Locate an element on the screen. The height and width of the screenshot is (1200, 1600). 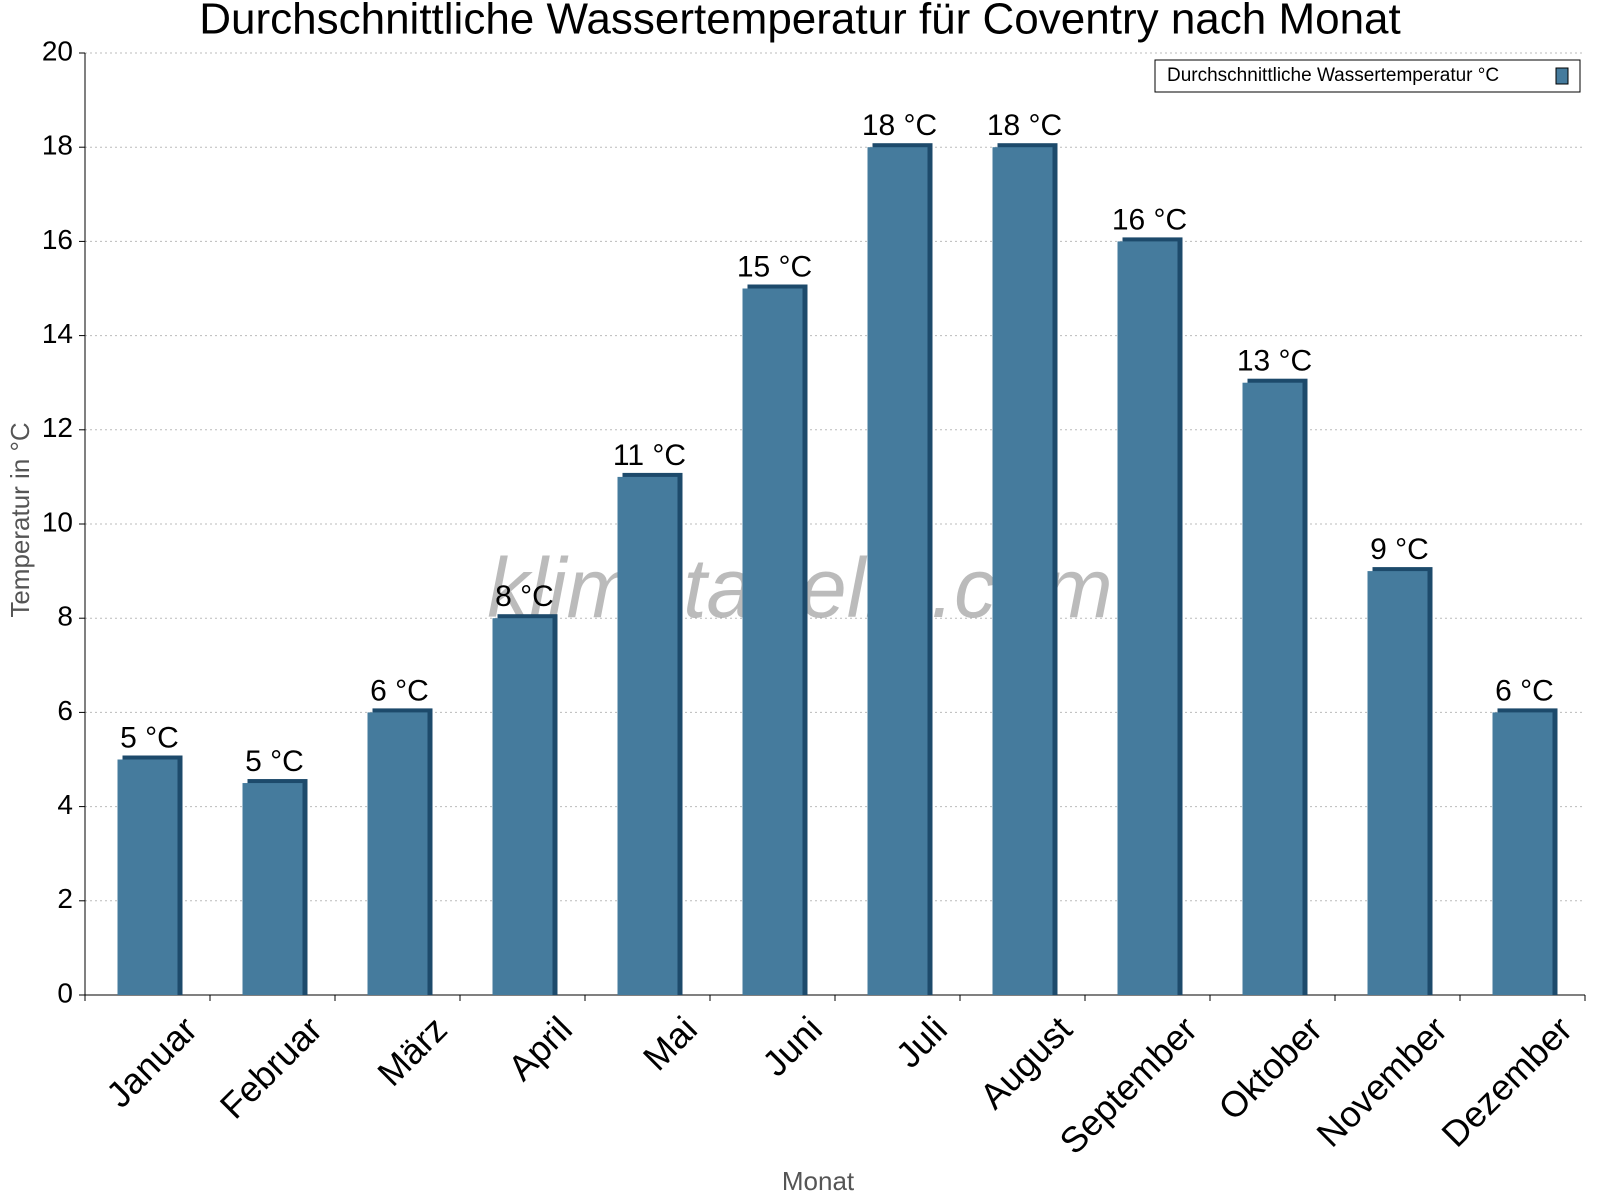
x-axis-label: Monat is located at coordinates (818, 1181).